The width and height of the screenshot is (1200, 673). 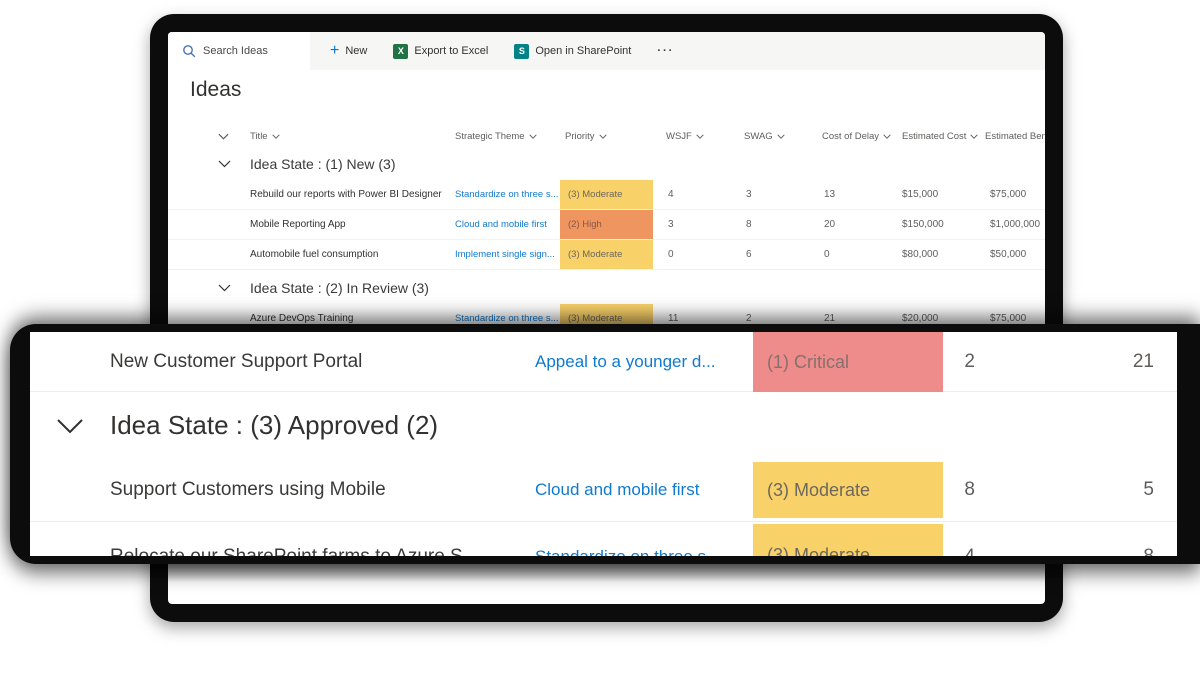 What do you see at coordinates (314, 254) in the screenshot?
I see `cell-title: Automobile fuel consumption` at bounding box center [314, 254].